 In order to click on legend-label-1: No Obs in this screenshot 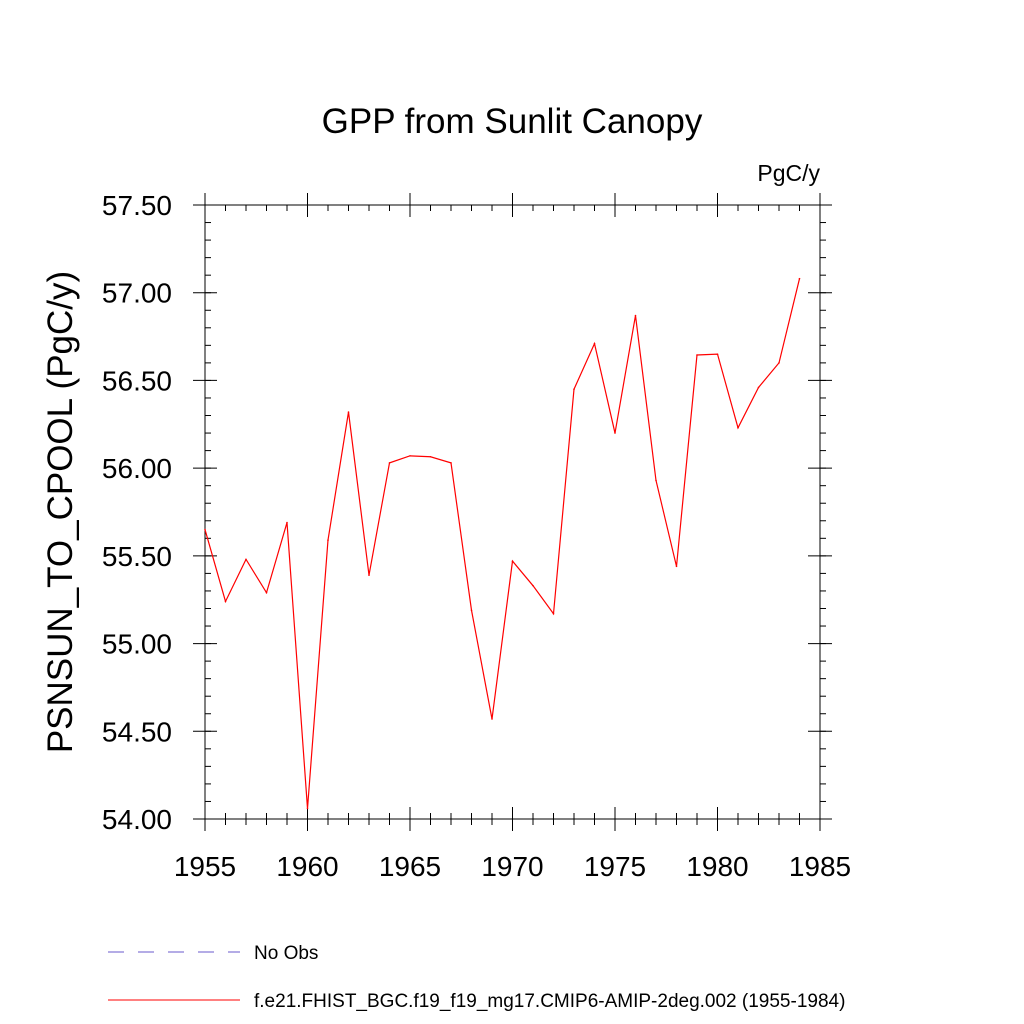, I will do `click(286, 953)`.